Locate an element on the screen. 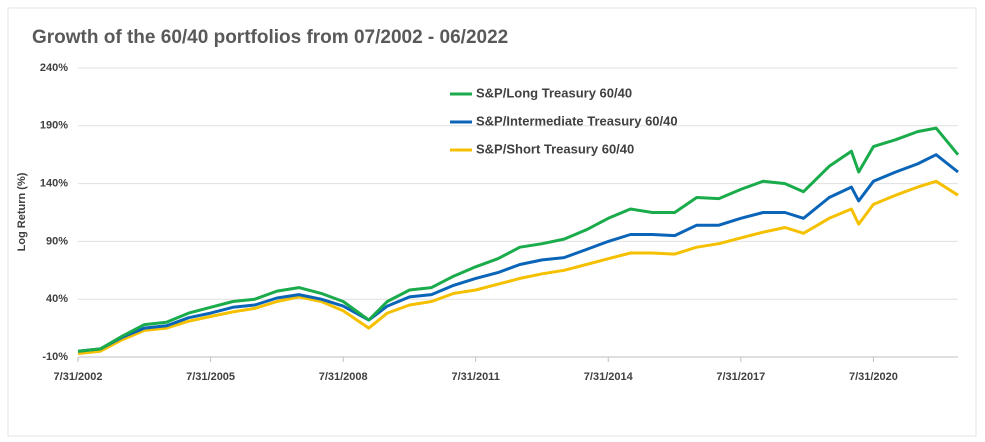 The image size is (985, 442). legend-label: S&P/Intermediate Treasury 60/40 is located at coordinates (577, 120).